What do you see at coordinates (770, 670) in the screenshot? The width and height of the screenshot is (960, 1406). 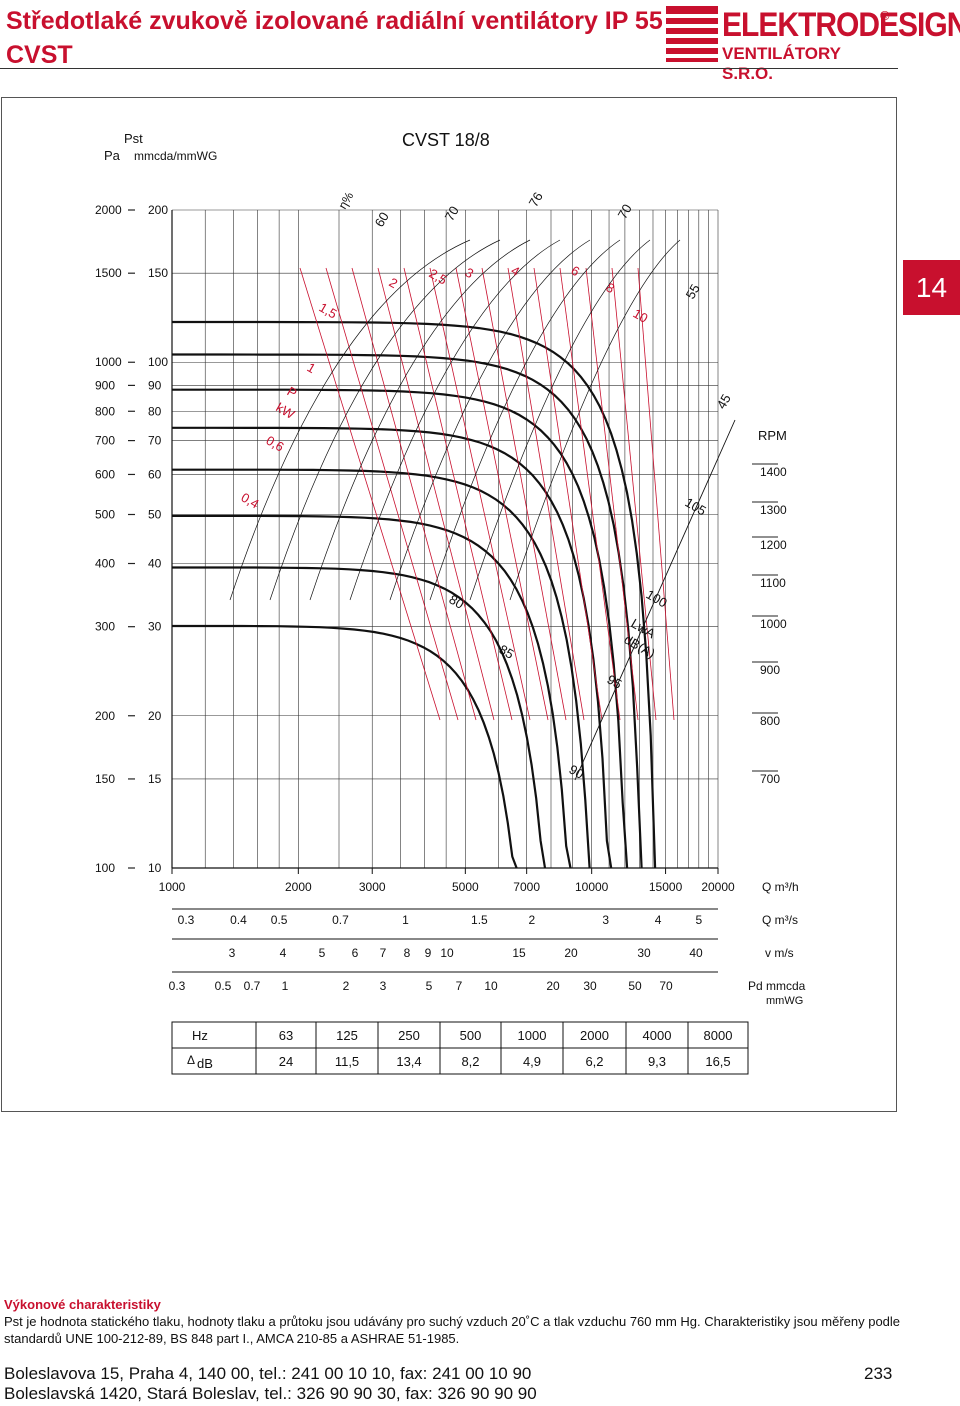 I see `rpm-tick-label: 900` at bounding box center [770, 670].